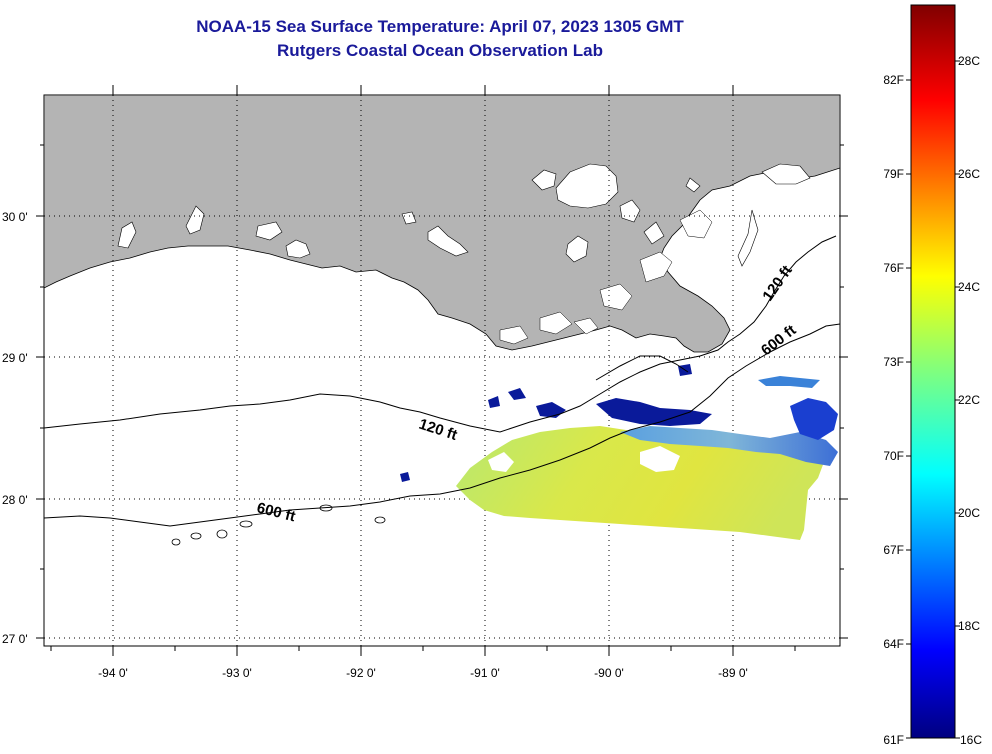  What do you see at coordinates (15, 358) in the screenshot?
I see `latitude-label: 29 0'` at bounding box center [15, 358].